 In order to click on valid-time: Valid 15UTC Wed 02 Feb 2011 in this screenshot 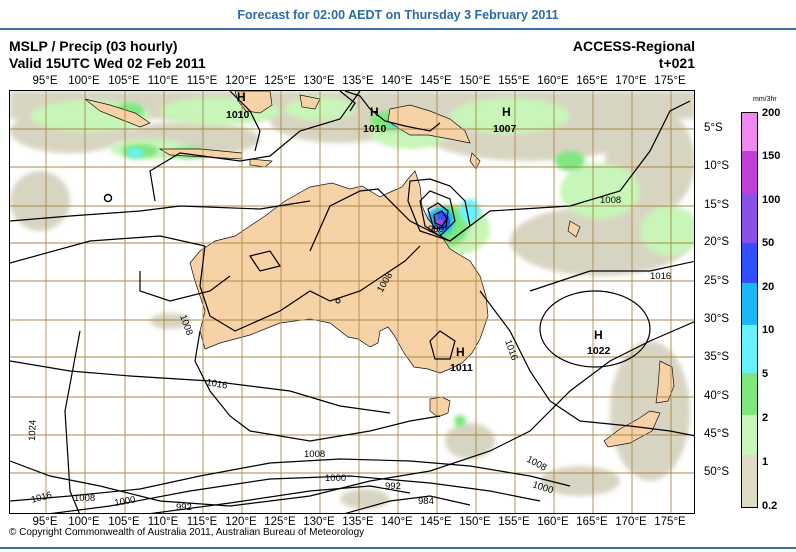, I will do `click(107, 63)`.